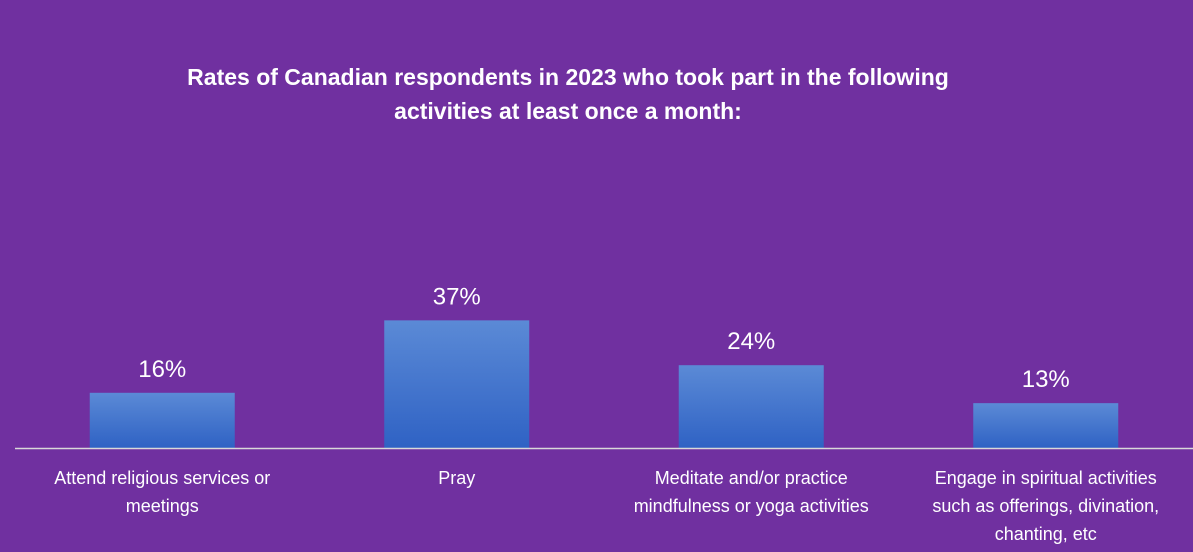 The image size is (1193, 552). I want to click on data-label-3: 24%, so click(751, 341).